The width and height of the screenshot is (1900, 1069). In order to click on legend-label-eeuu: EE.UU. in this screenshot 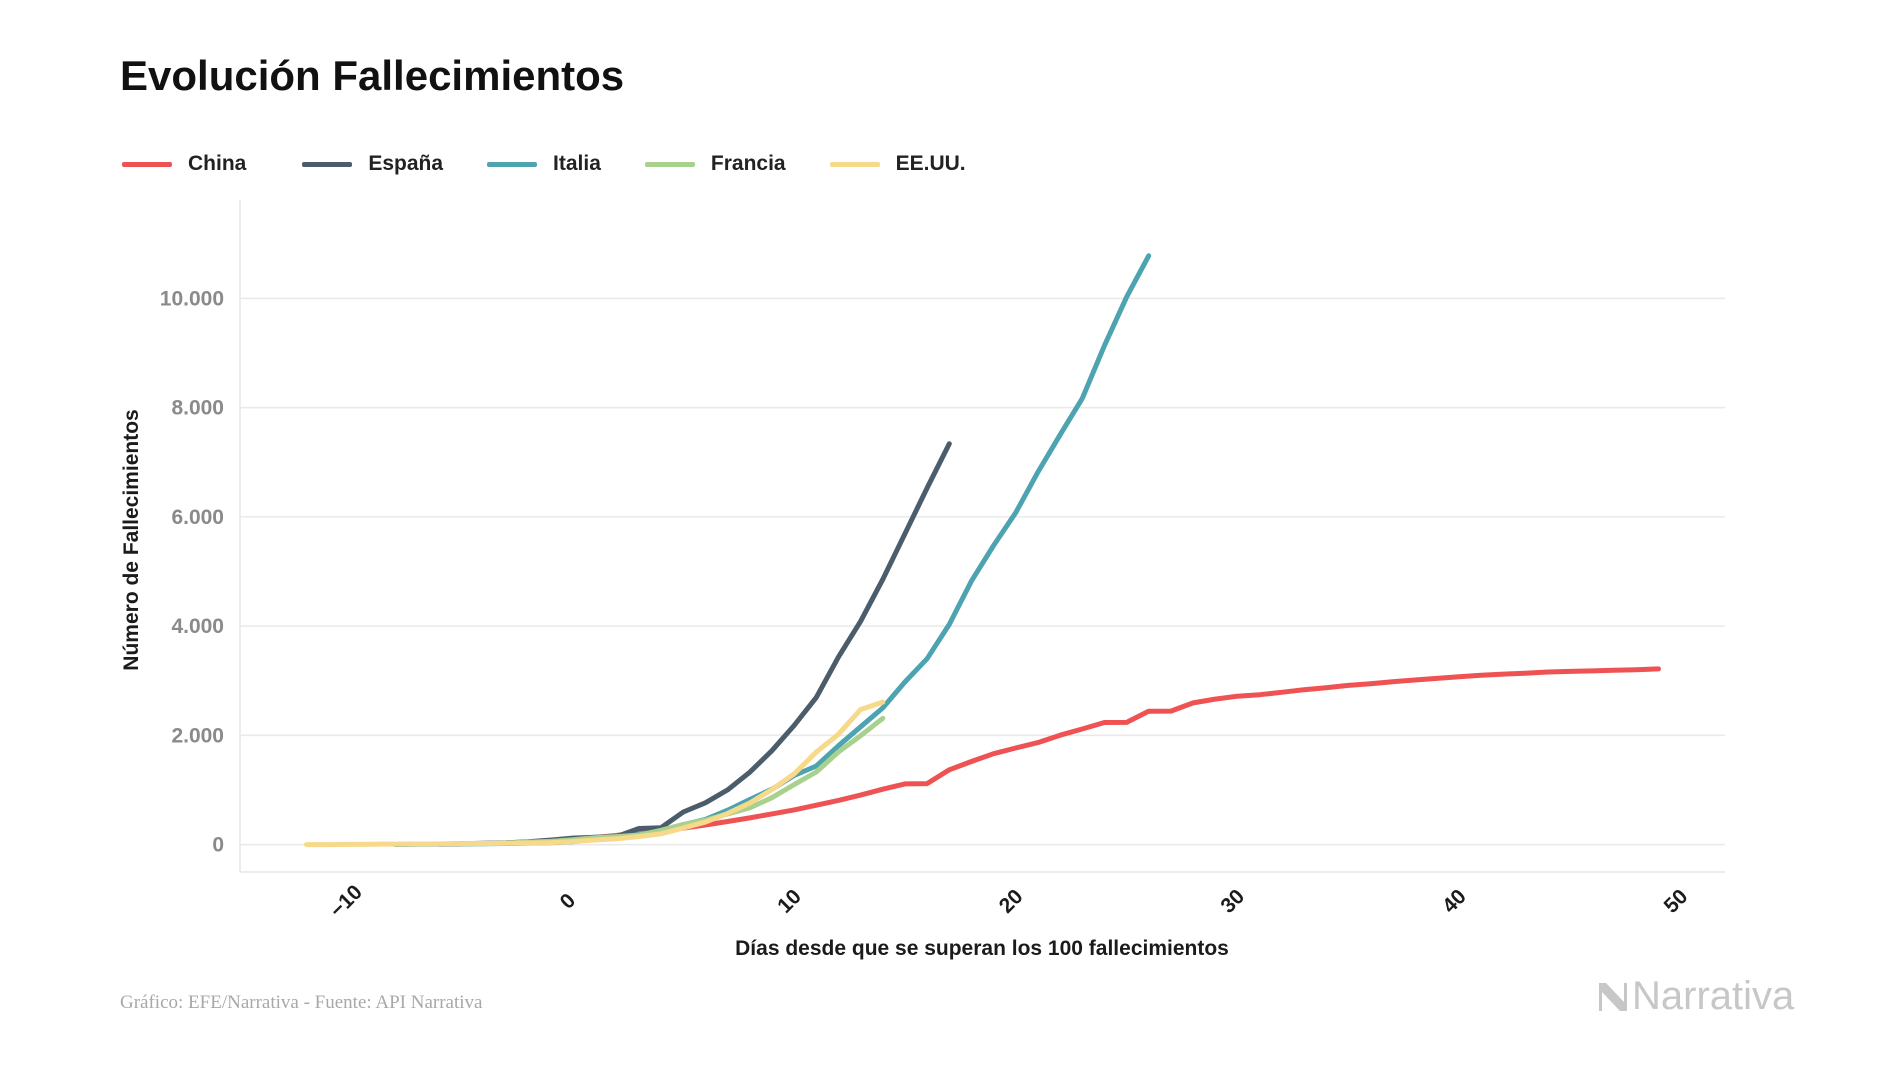, I will do `click(930, 163)`.